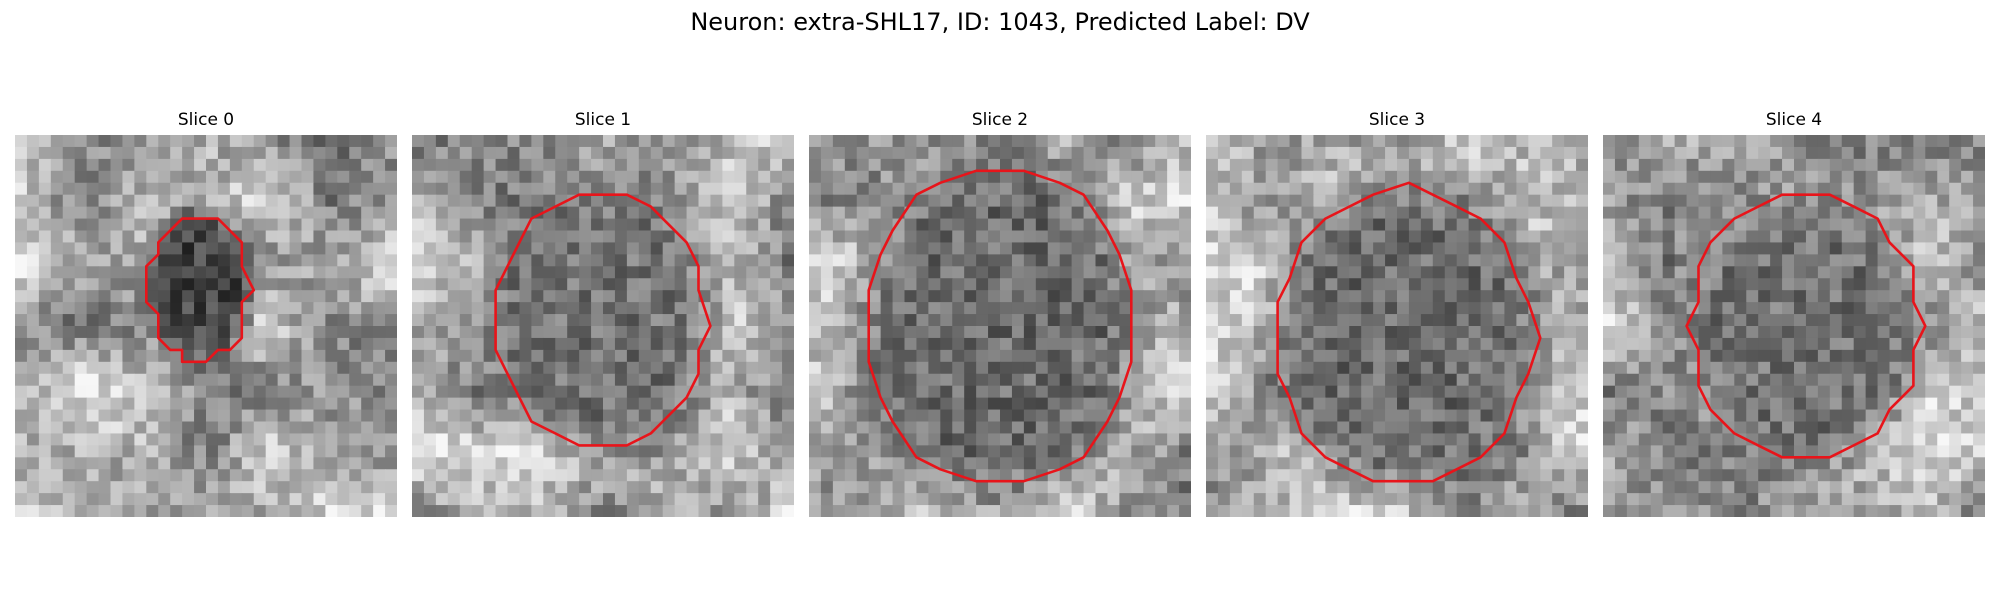 This screenshot has width=2000, height=600. I want to click on slice-title-2: Slice 2, so click(1000, 120).